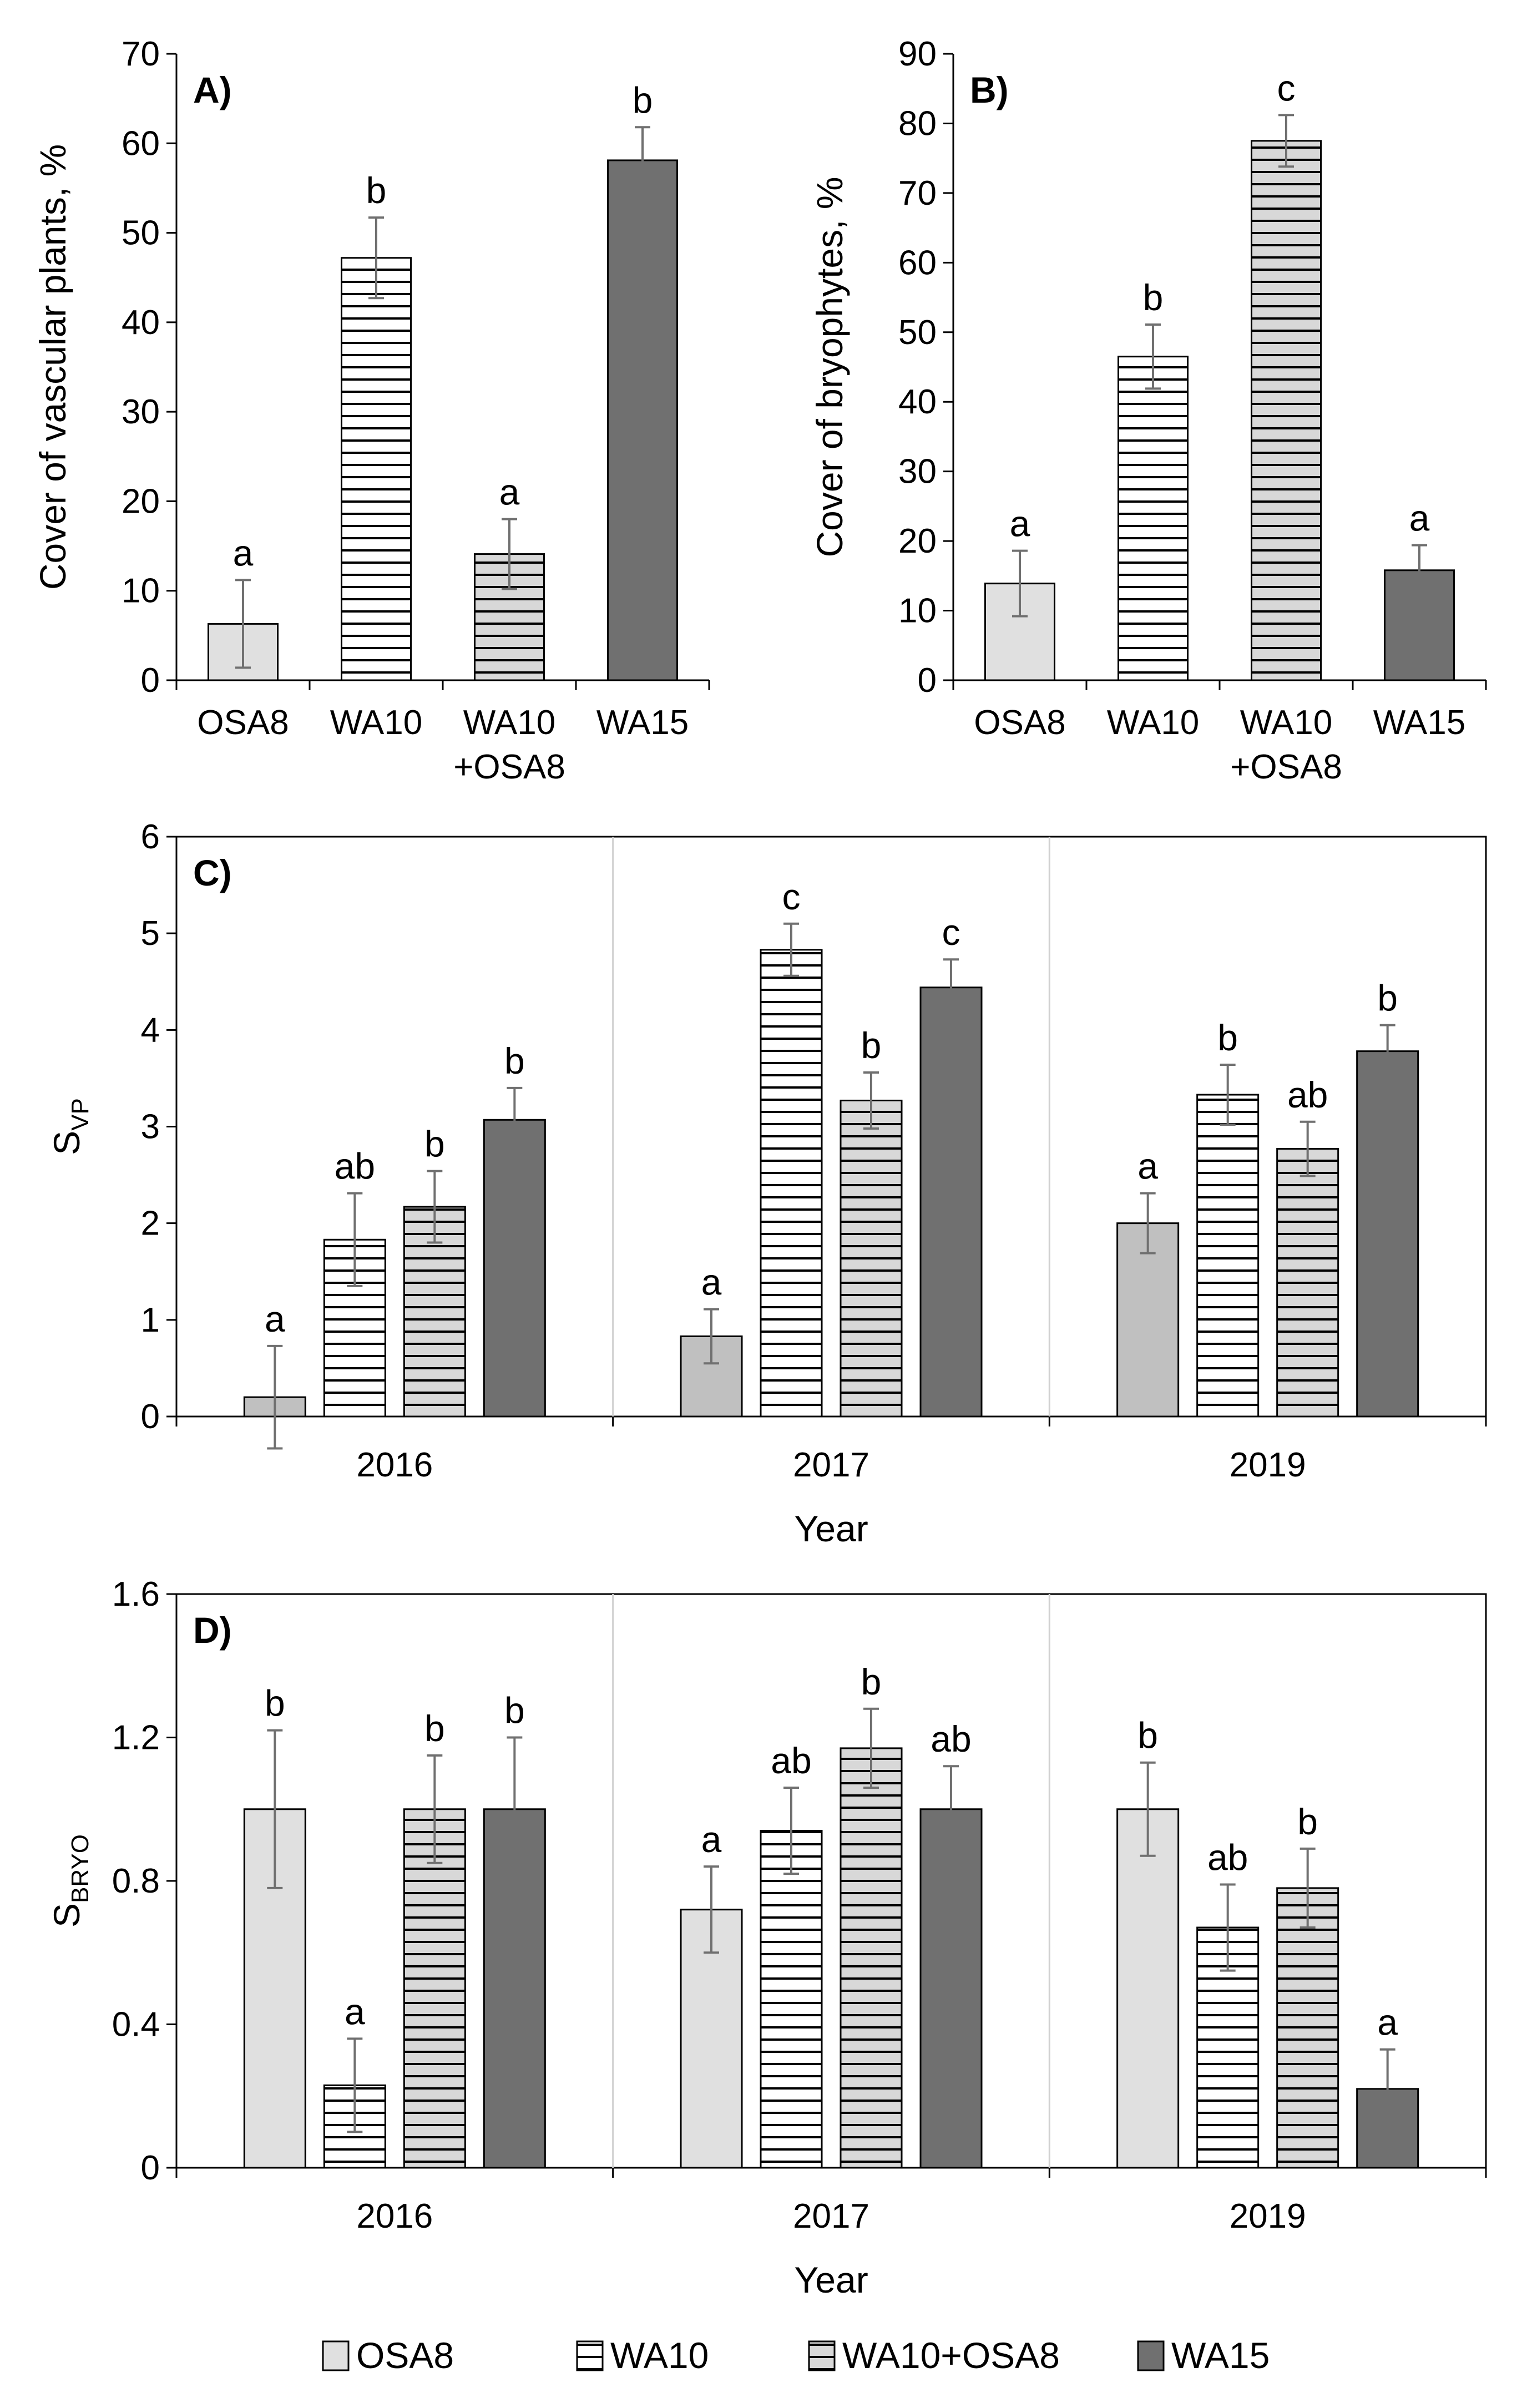 The width and height of the screenshot is (1527, 2408). I want to click on legend-swatch-wa10, so click(590, 2355).